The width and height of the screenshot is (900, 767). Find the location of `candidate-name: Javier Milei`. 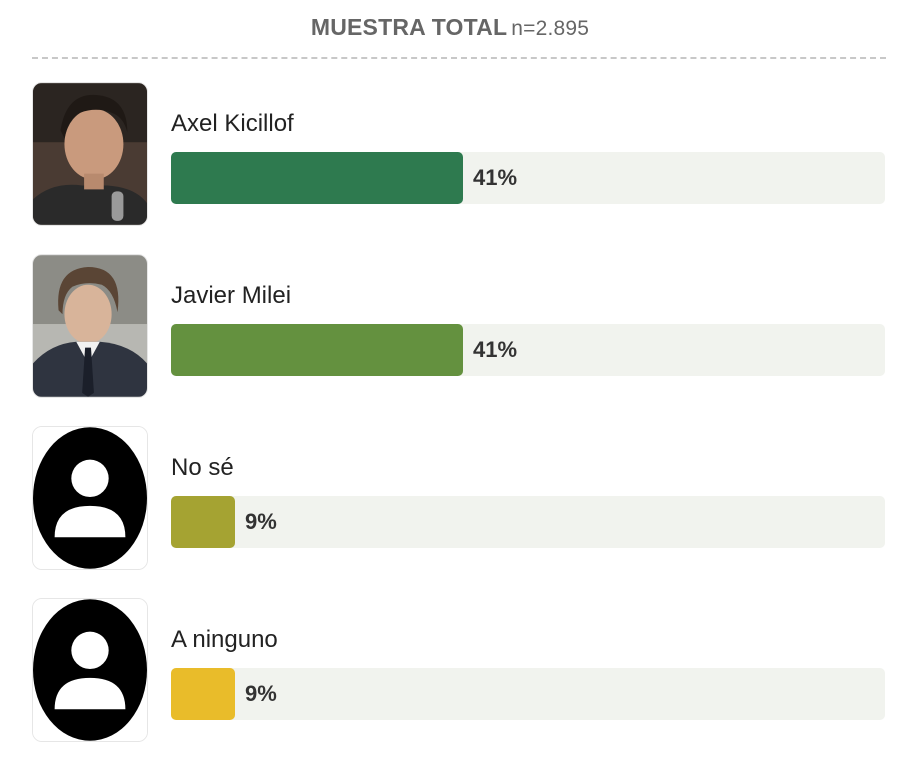

candidate-name: Javier Milei is located at coordinates (231, 295).